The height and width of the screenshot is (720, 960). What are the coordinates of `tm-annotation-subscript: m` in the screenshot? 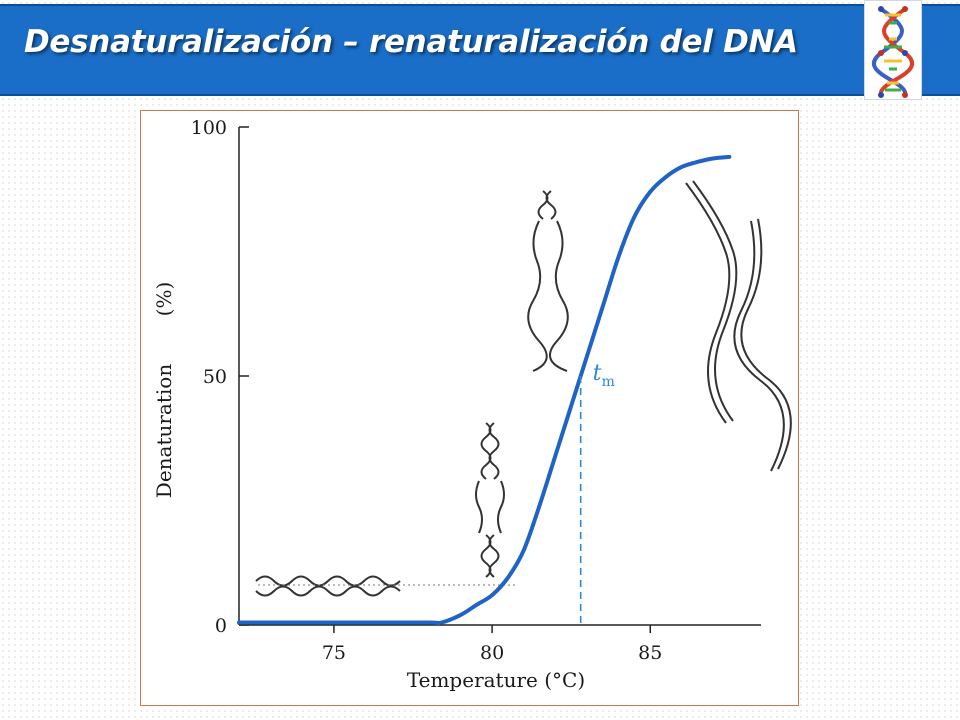 It's located at (608, 382).